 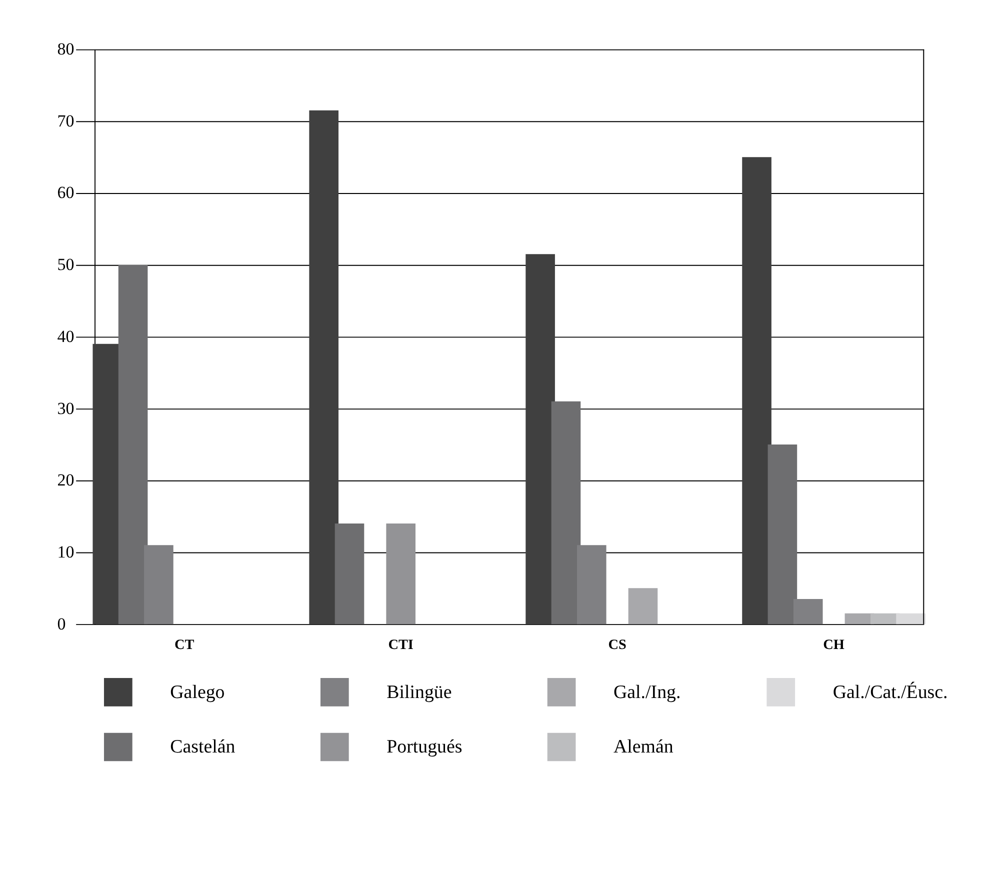 What do you see at coordinates (65, 192) in the screenshot?
I see `y-tick-label: 60` at bounding box center [65, 192].